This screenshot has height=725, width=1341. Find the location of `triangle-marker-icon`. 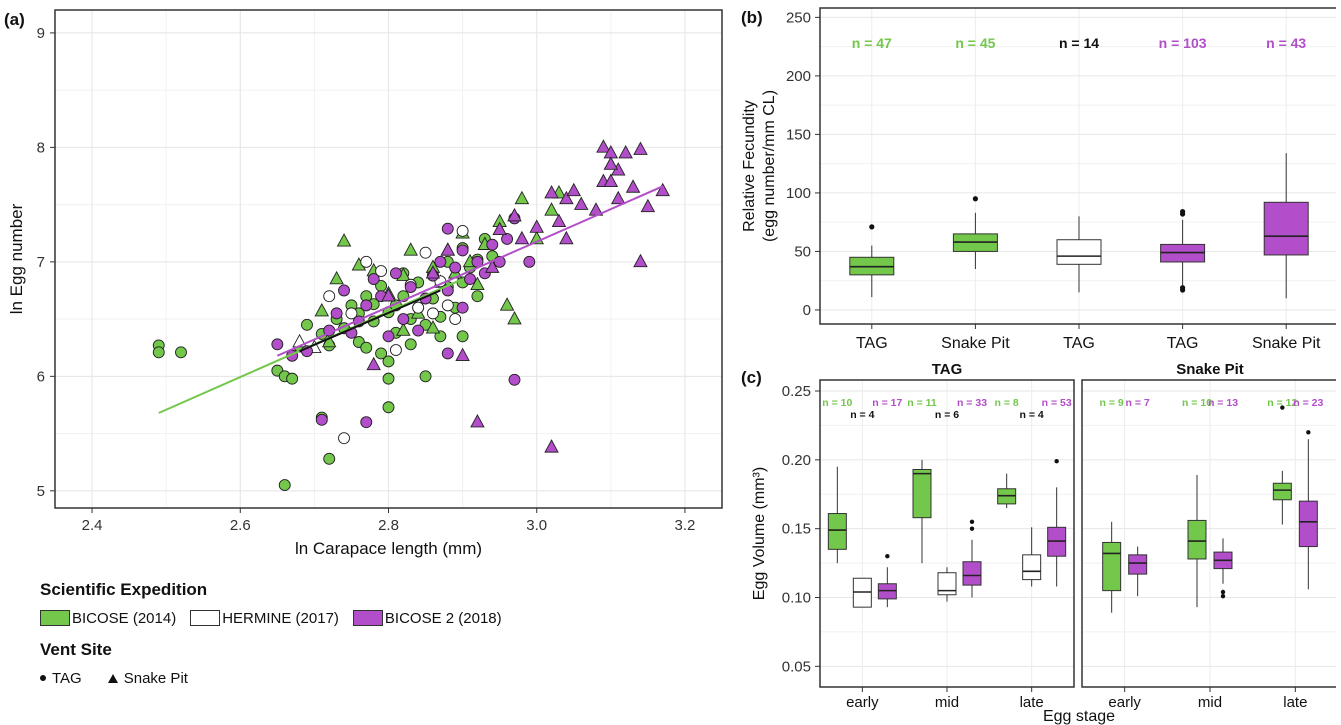

triangle-marker-icon is located at coordinates (112, 678).